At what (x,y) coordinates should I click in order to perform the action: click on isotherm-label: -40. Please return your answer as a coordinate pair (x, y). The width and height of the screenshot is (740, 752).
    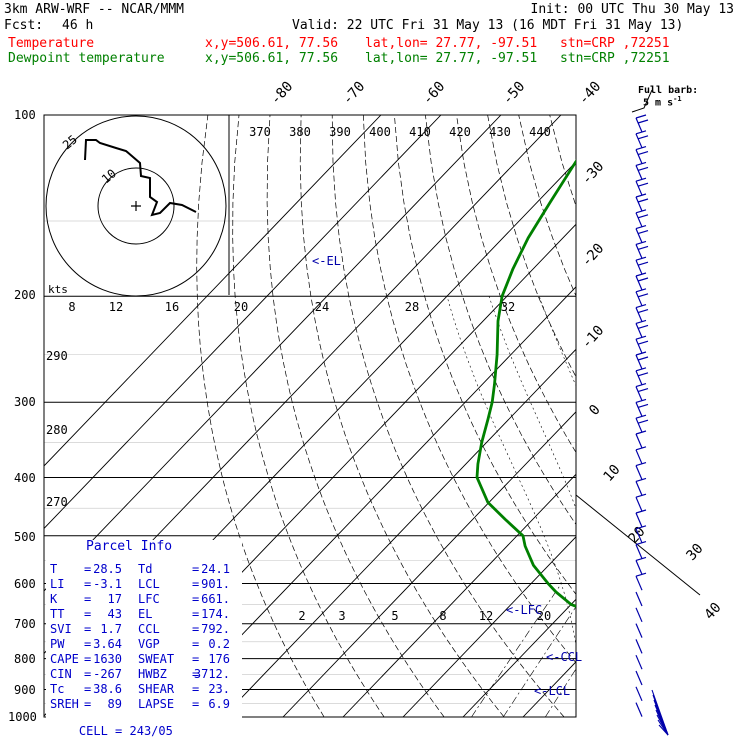
    Looking at the image, I should click on (590, 94).